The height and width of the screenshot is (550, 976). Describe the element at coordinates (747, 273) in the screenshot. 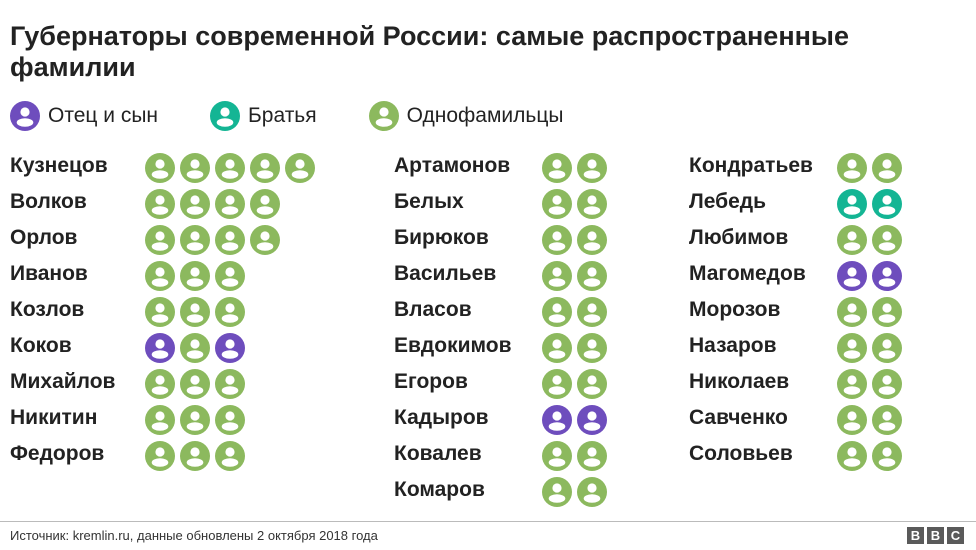

I see `surname-label: Магомедов` at that location.